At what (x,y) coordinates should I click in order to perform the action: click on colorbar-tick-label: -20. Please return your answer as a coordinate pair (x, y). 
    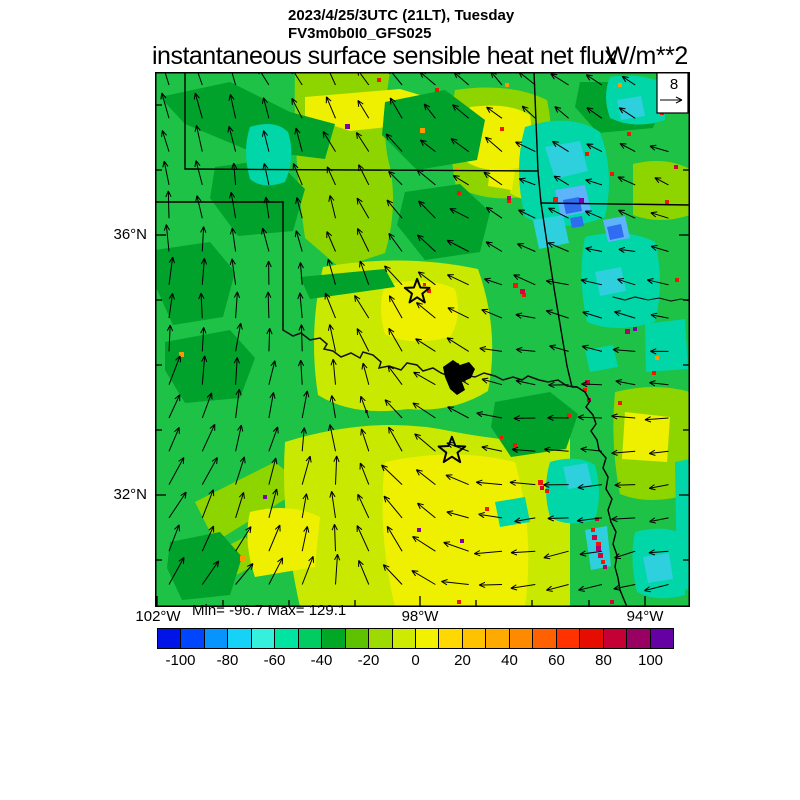
    Looking at the image, I should click on (368, 660).